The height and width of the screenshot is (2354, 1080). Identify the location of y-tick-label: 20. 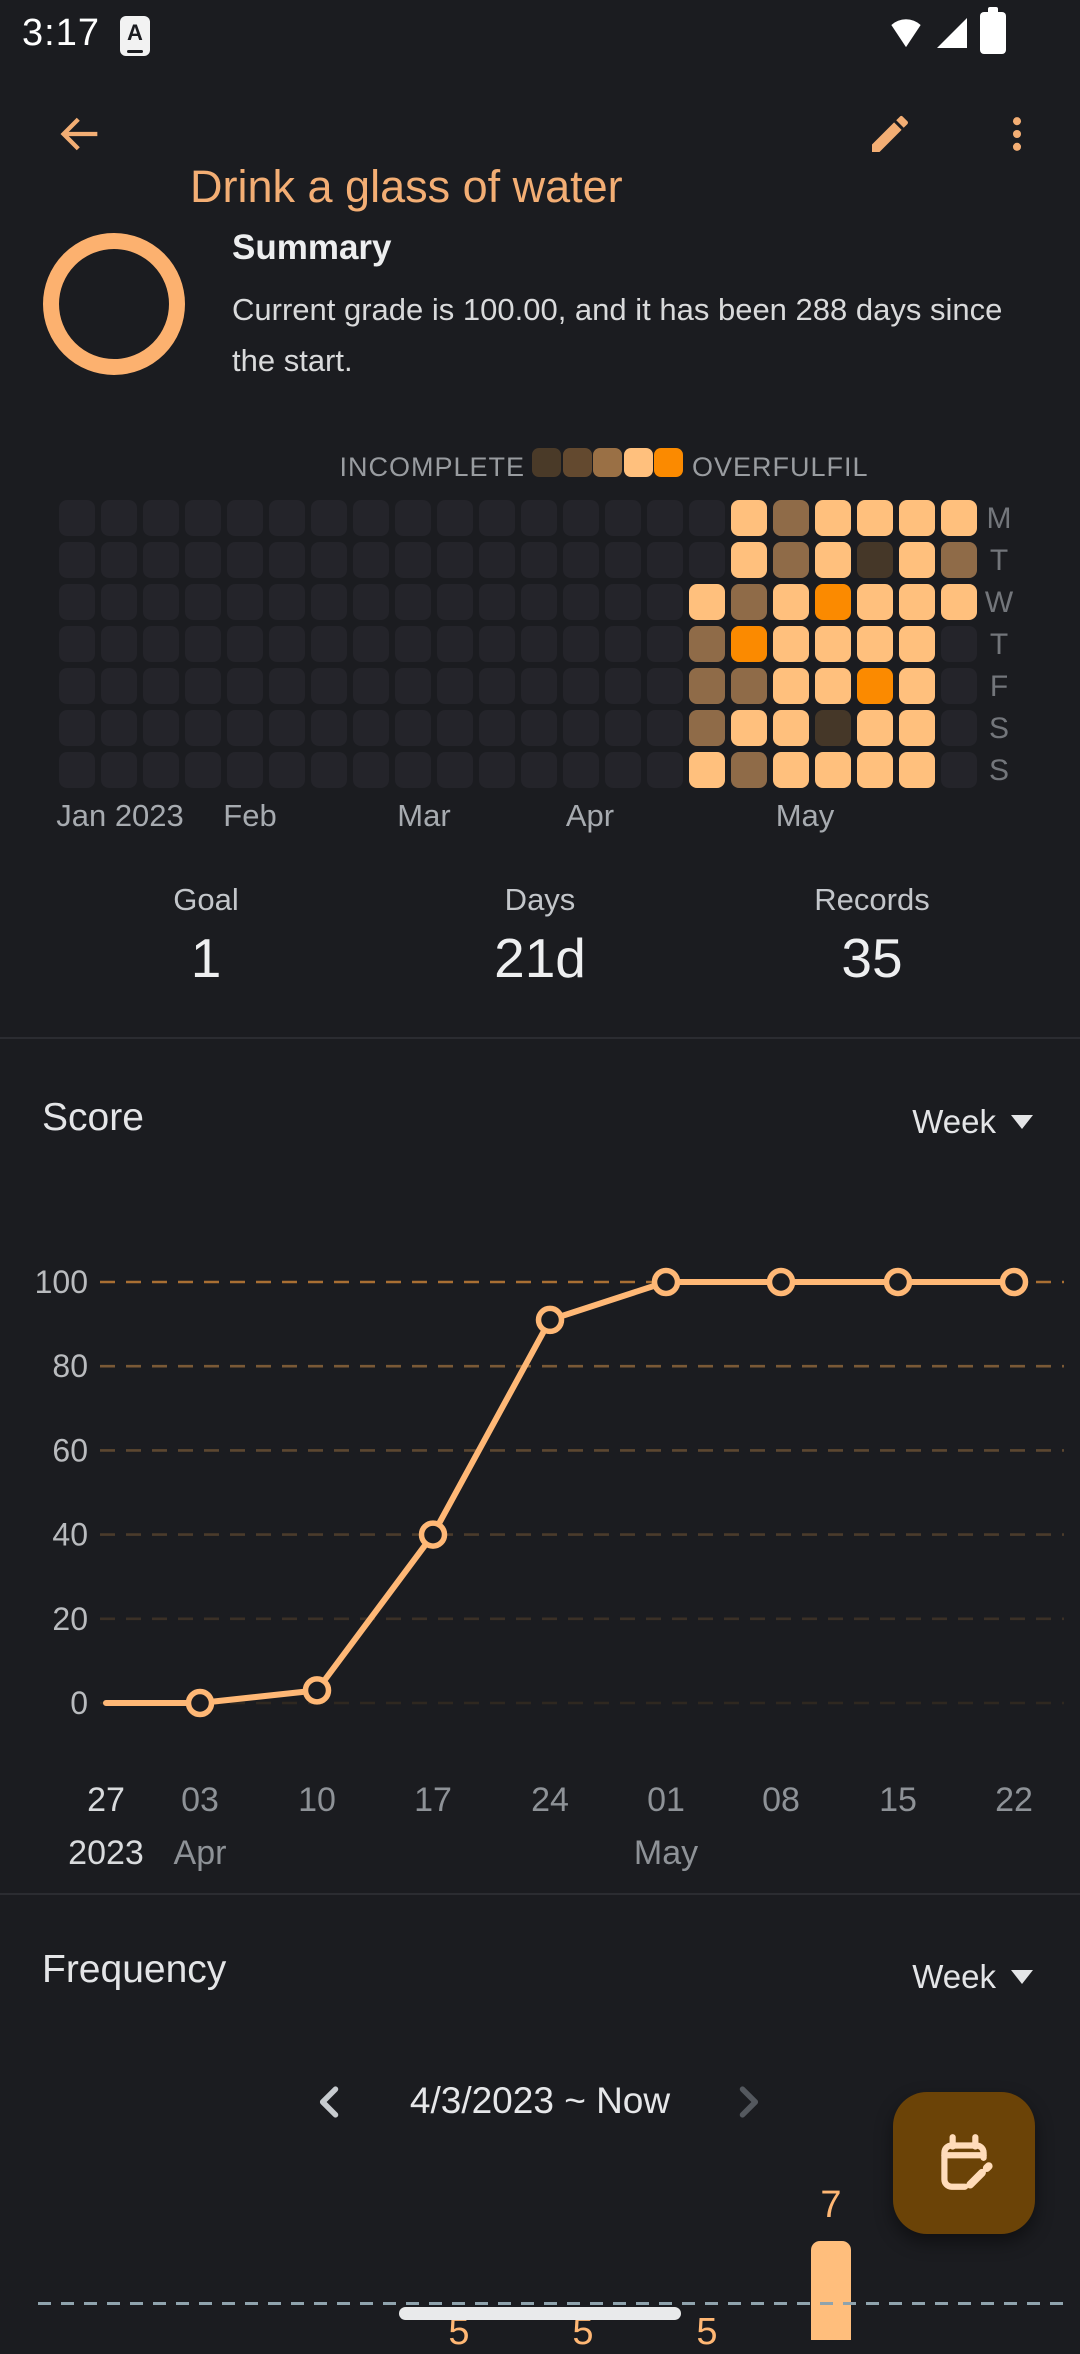
(70, 1619).